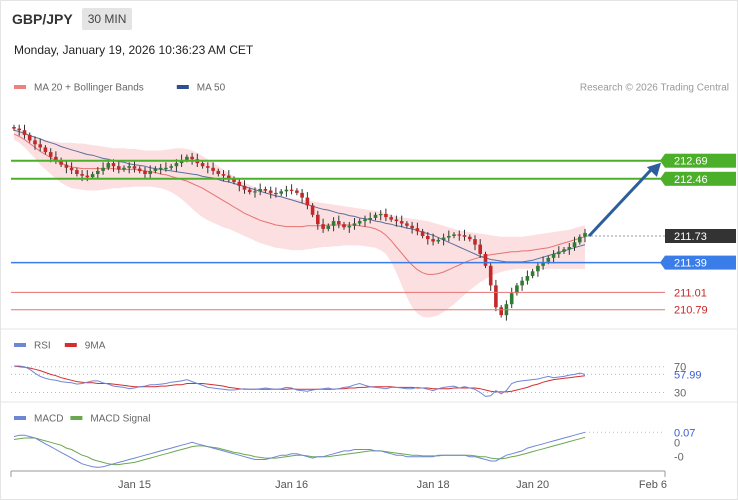 This screenshot has width=738, height=500. I want to click on rsi-ref-label: 70, so click(680, 368).